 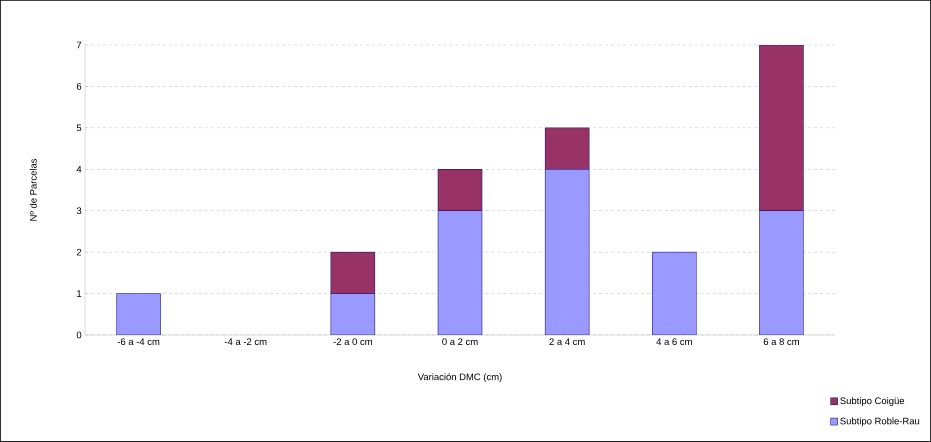 I want to click on y-tick-label: 4, so click(x=79, y=169).